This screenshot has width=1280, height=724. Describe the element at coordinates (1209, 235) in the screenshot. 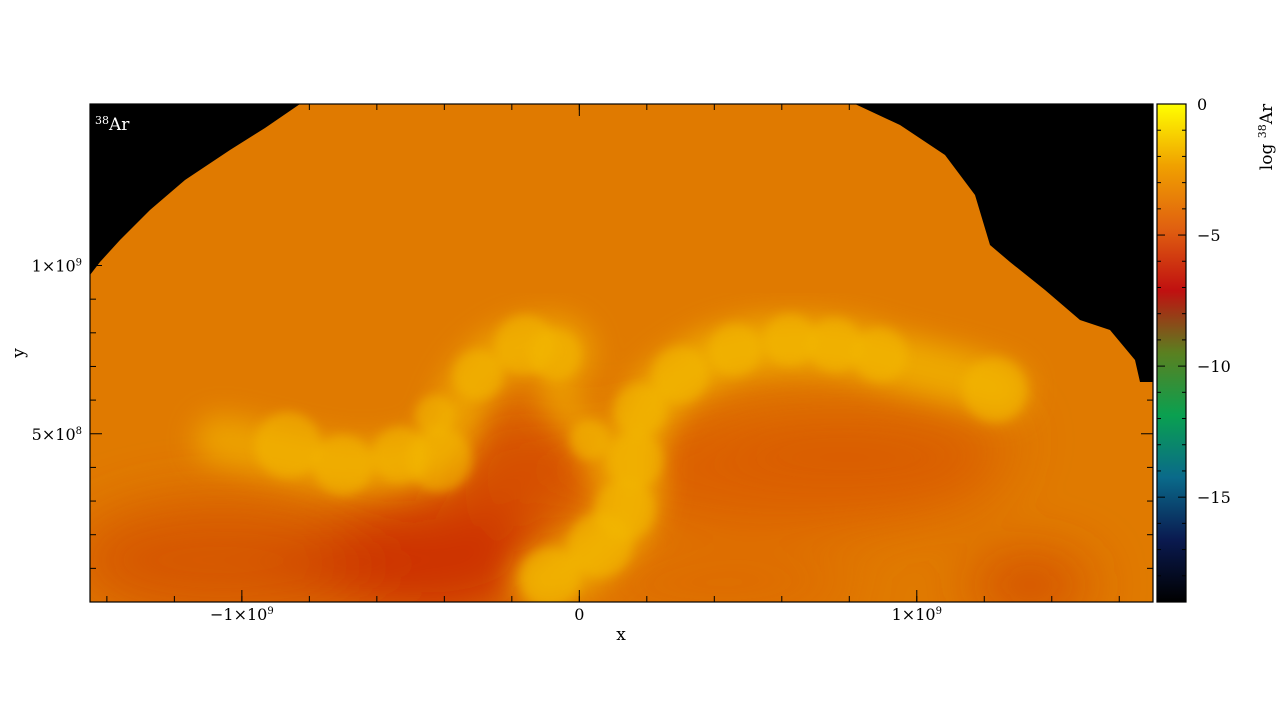

I see `colorbar-tick-label: −5` at that location.